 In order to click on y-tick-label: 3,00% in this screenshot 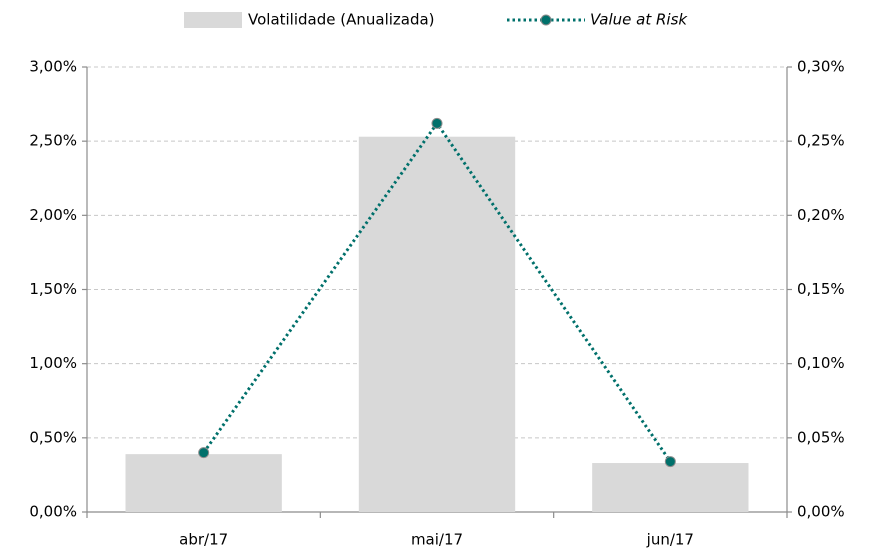, I will do `click(53, 67)`.